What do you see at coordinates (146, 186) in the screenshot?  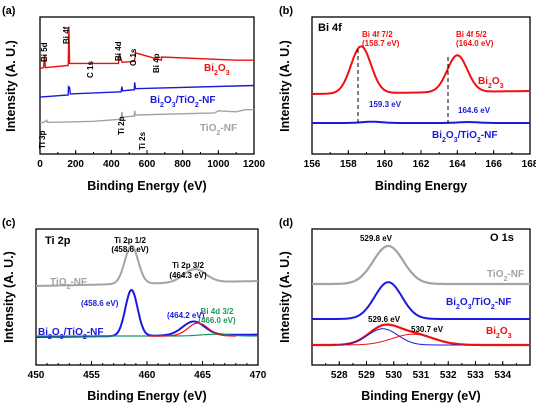 I see `panel-a-xlabel: Binding Energy (eV)` at bounding box center [146, 186].